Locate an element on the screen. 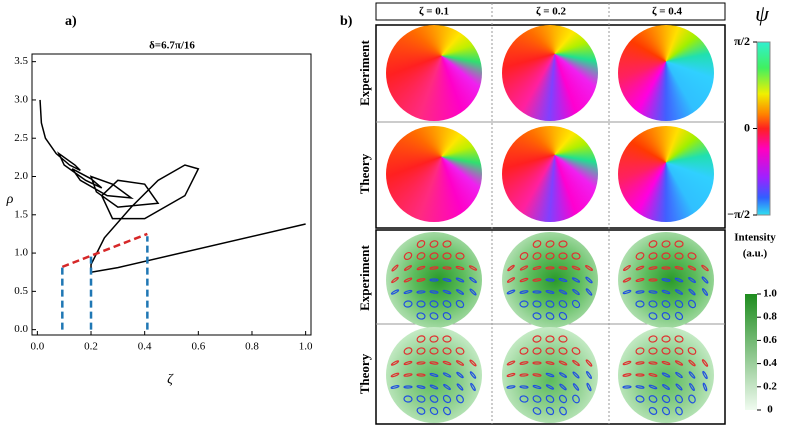 The height and width of the screenshot is (427, 787). colorbar-tick-label: π/2 is located at coordinates (742, 41).